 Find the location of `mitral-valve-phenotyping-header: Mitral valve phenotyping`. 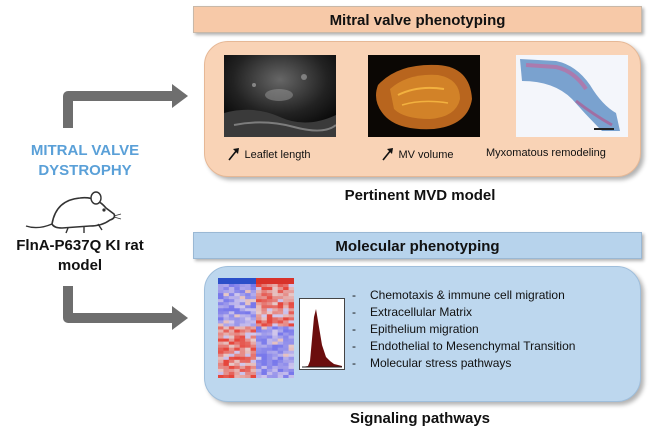

mitral-valve-phenotyping-header: Mitral valve phenotyping is located at coordinates (417, 19).